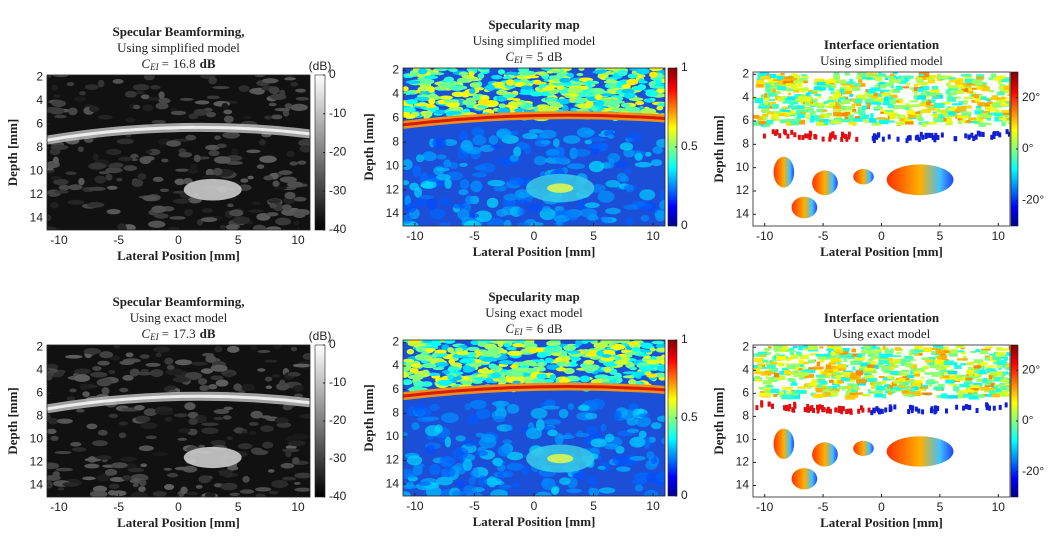 The width and height of the screenshot is (1048, 537). What do you see at coordinates (395, 70) in the screenshot?
I see `y-tick-label: 2` at bounding box center [395, 70].